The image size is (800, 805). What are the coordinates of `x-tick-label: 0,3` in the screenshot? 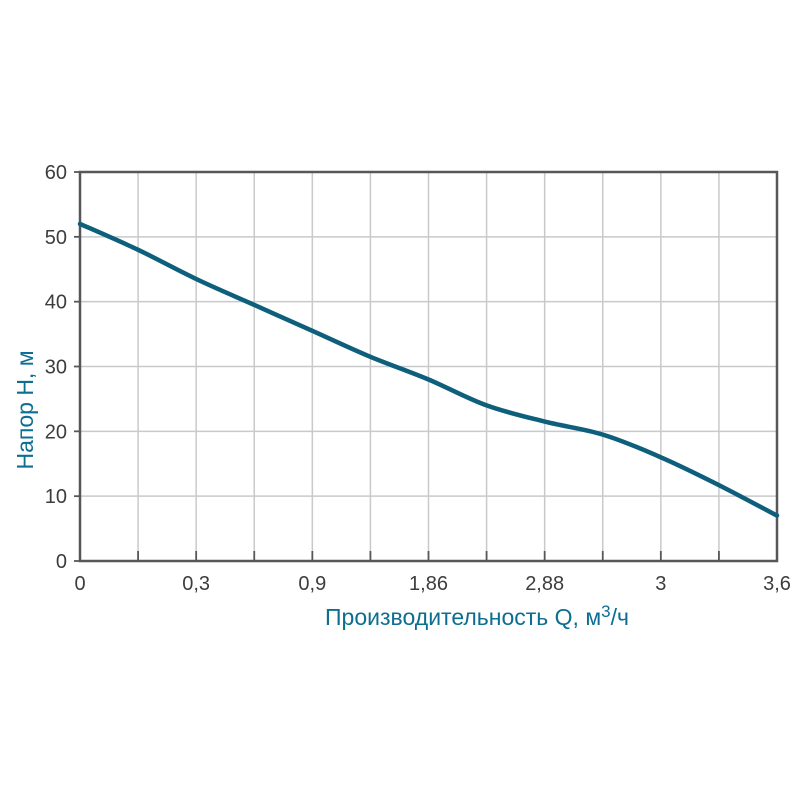 It's located at (196, 584).